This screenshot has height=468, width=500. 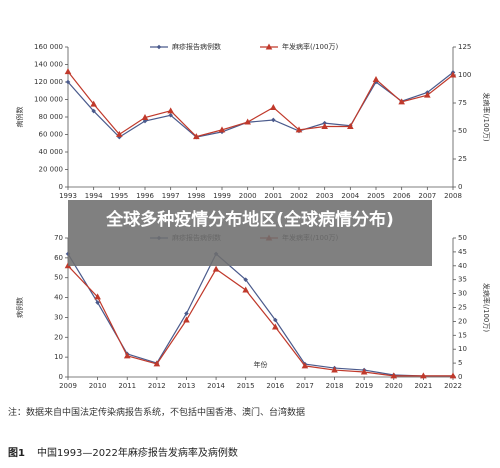 I want to click on y-tick-label: 60, so click(x=58, y=258).